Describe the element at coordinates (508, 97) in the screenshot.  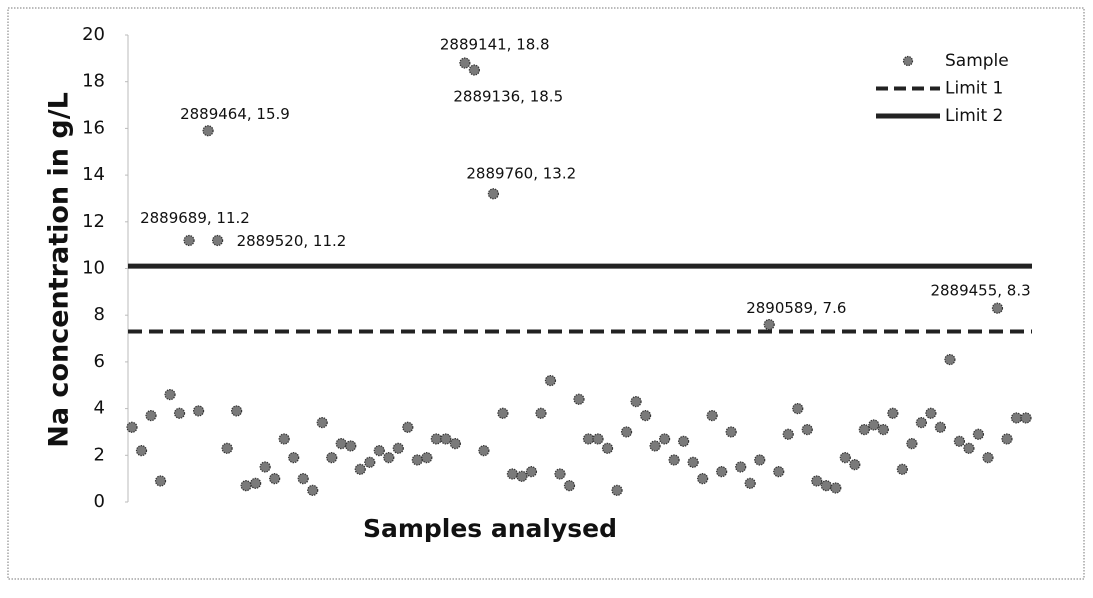
I see `data-label: 2889136, 18.5` at that location.